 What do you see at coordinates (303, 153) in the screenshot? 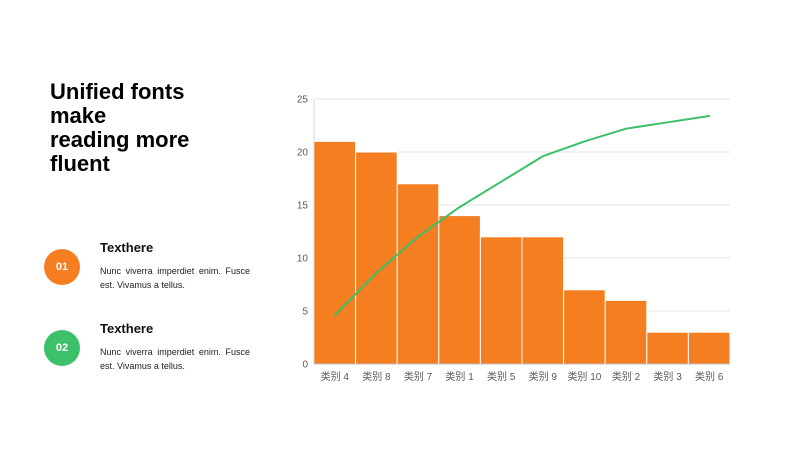
I see `y-tick-label-4: 20` at bounding box center [303, 153].